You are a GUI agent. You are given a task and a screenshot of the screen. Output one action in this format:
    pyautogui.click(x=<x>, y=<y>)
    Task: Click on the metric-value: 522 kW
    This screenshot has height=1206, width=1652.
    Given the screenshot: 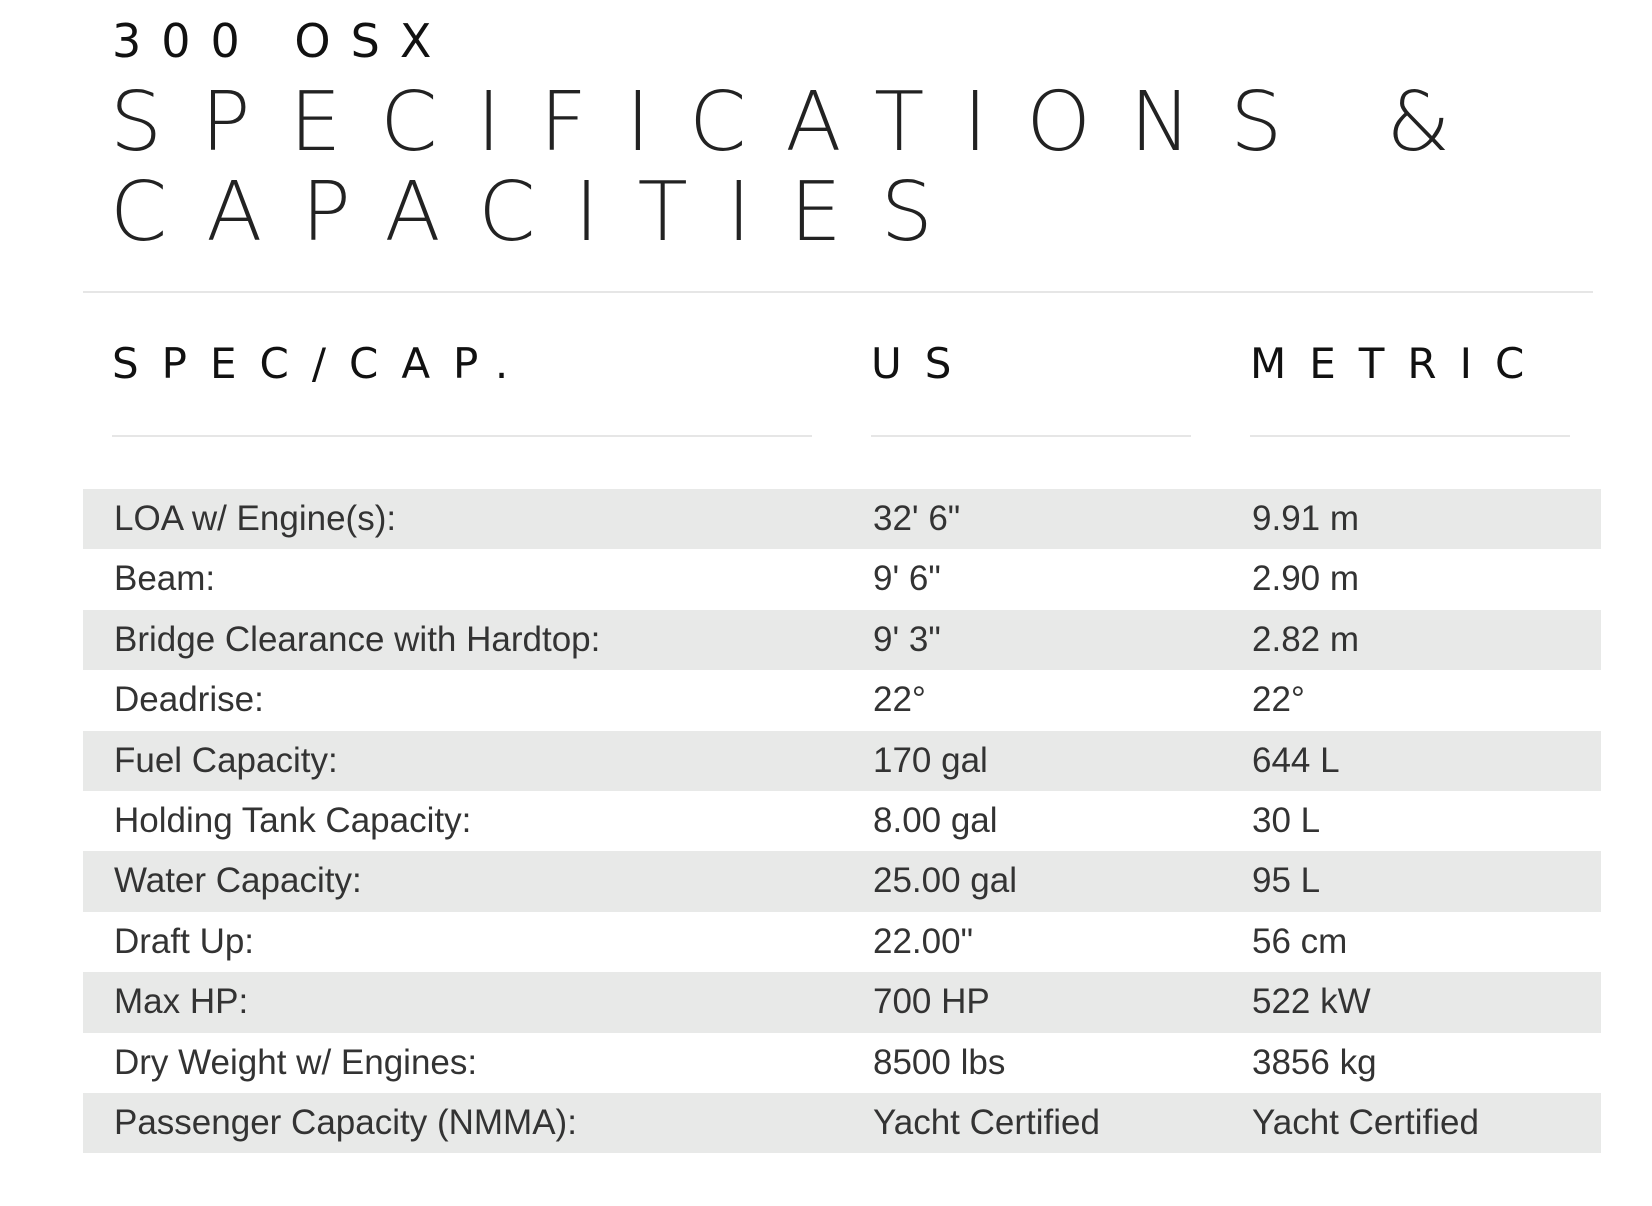 What is the action you would take?
    pyautogui.click(x=1311, y=1002)
    